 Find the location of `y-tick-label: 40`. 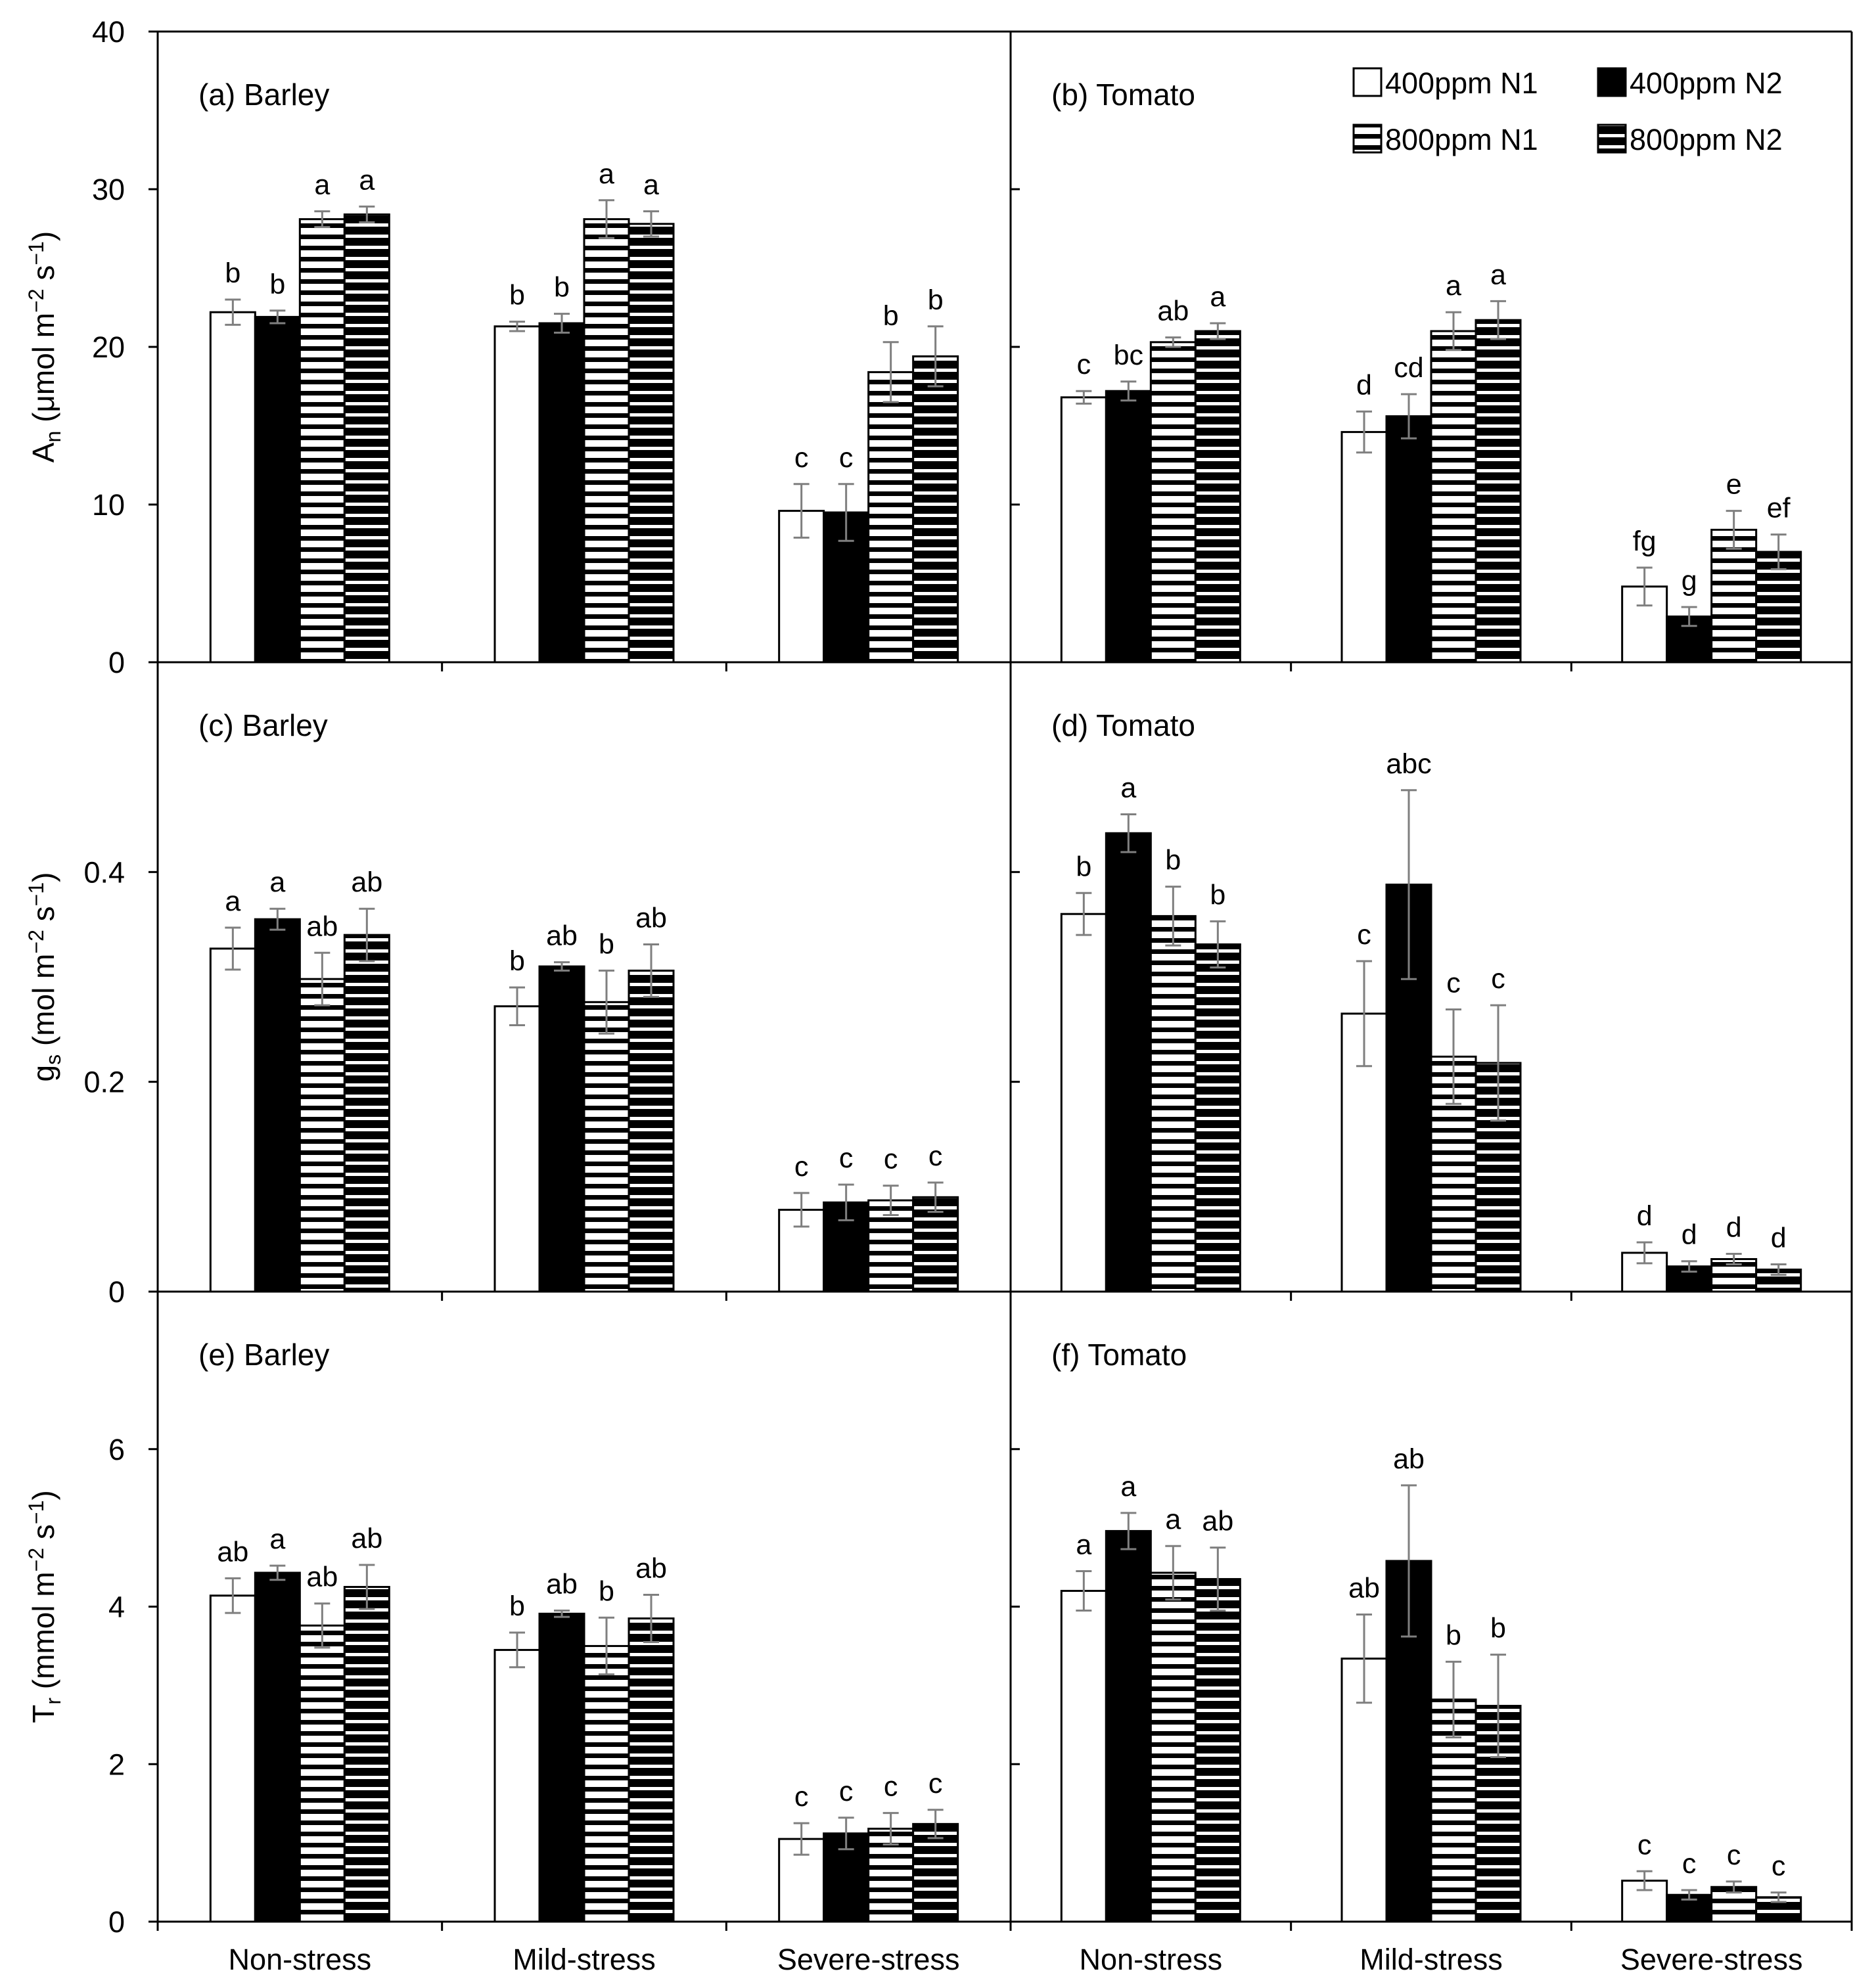

y-tick-label: 40 is located at coordinates (108, 32).